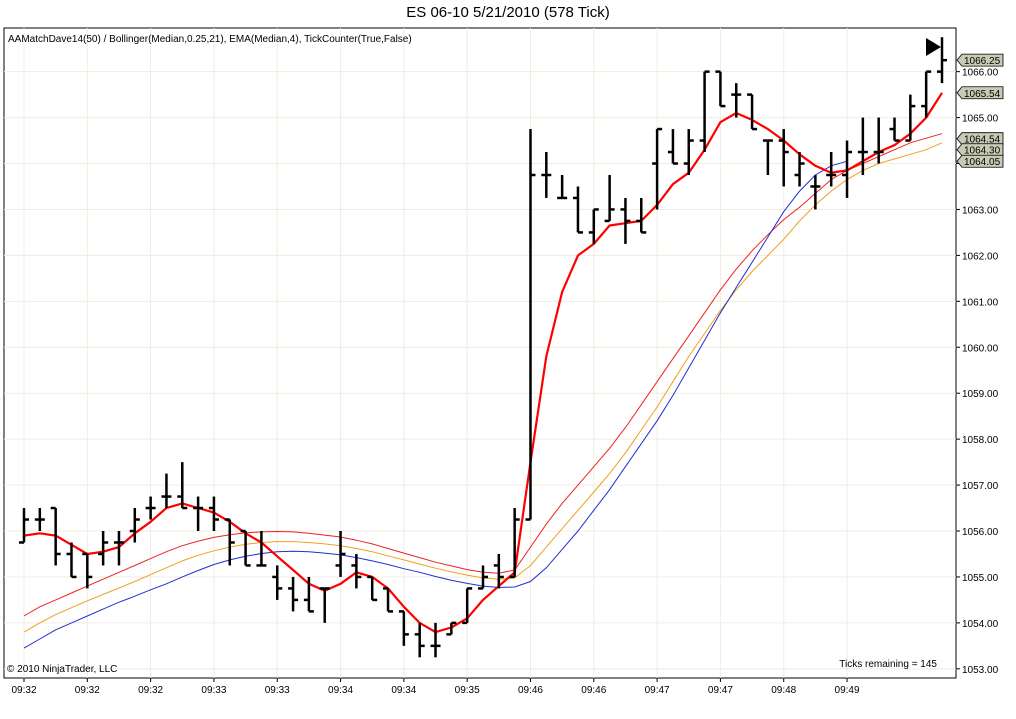 The width and height of the screenshot is (1016, 719). Describe the element at coordinates (783, 690) in the screenshot. I see `x-tick-label: 09:48` at that location.